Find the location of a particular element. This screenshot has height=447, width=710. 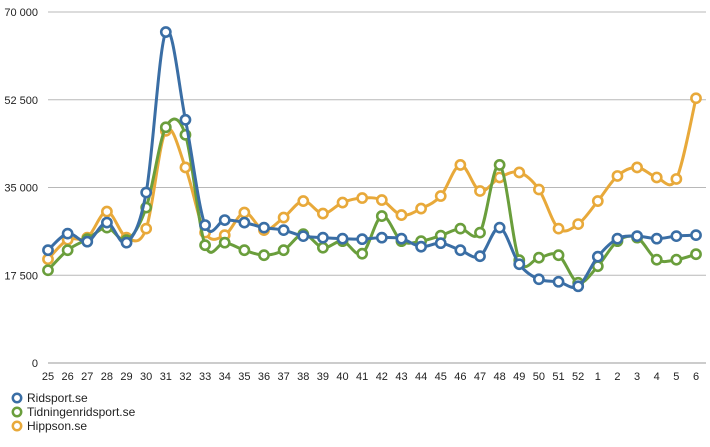

legend-item: Tidningenridsport.se is located at coordinates (73, 412).